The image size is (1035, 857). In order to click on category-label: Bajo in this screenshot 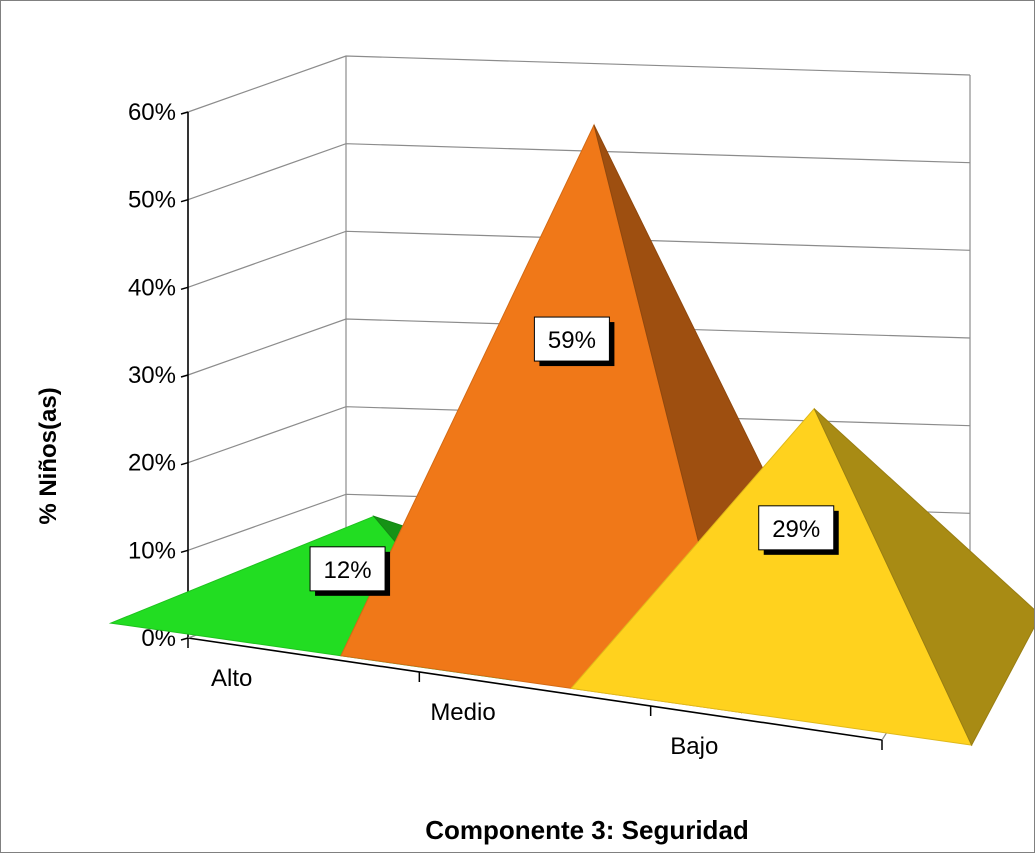, I will do `click(694, 746)`.